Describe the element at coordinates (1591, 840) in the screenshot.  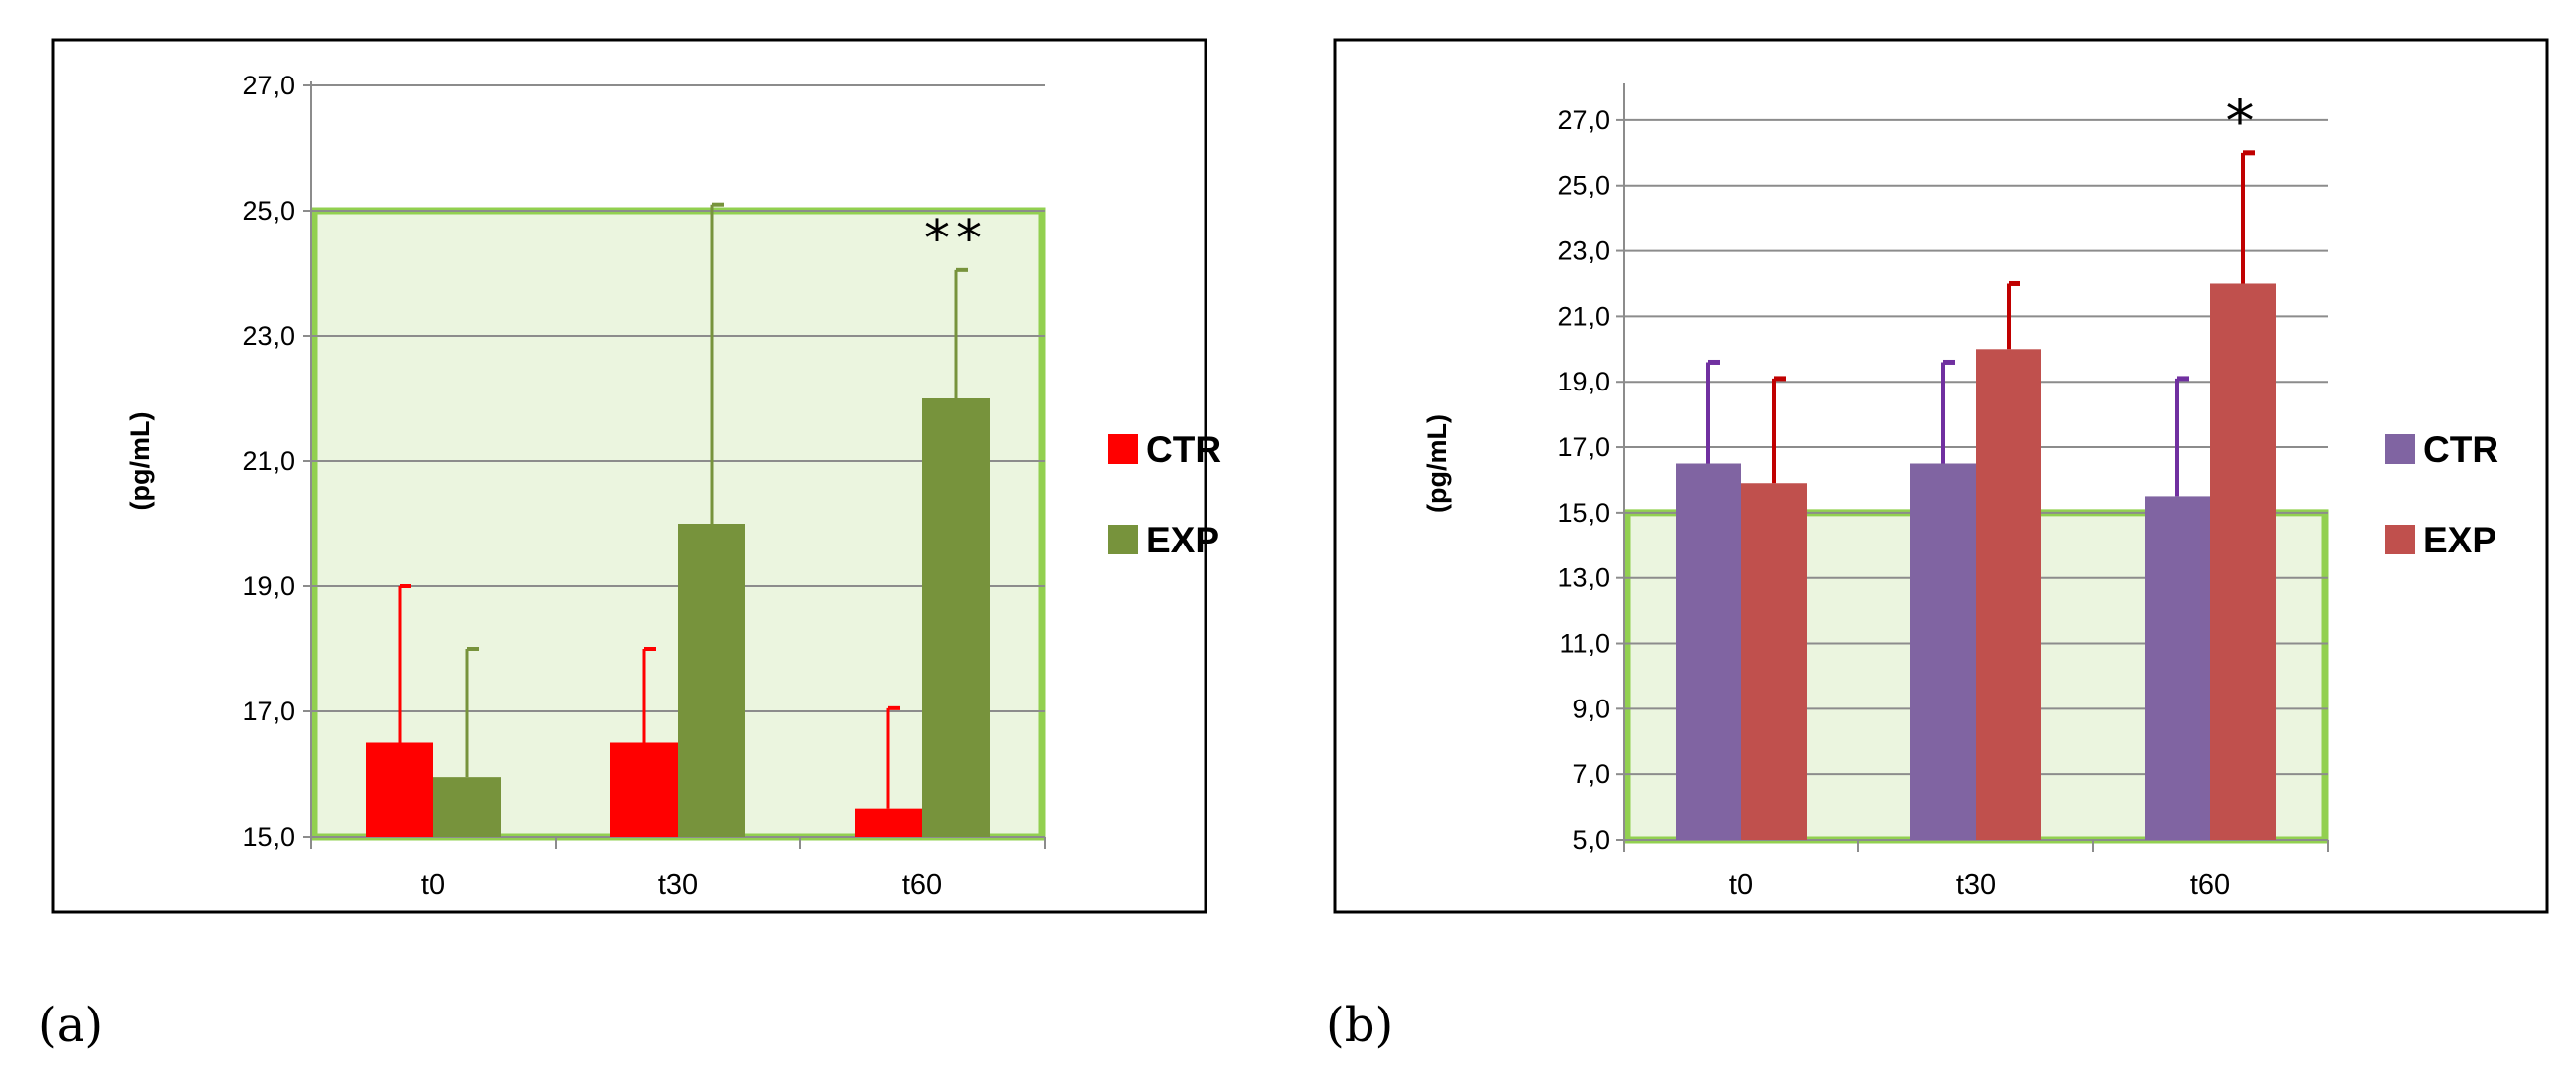
I see `y-tick-label: 5,0` at that location.